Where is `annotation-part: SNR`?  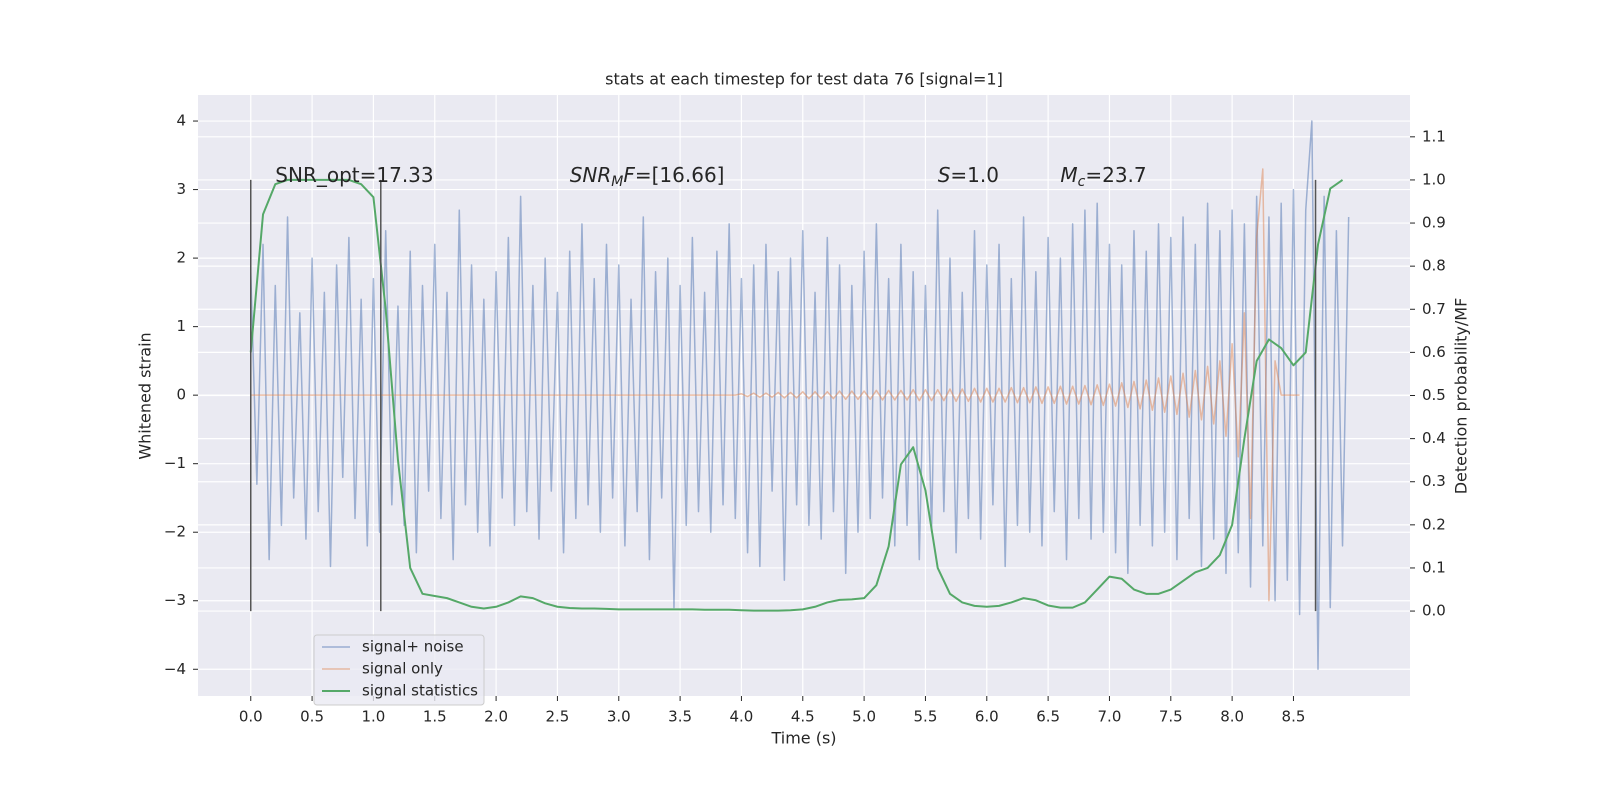
annotation-part: SNR is located at coordinates (591, 174).